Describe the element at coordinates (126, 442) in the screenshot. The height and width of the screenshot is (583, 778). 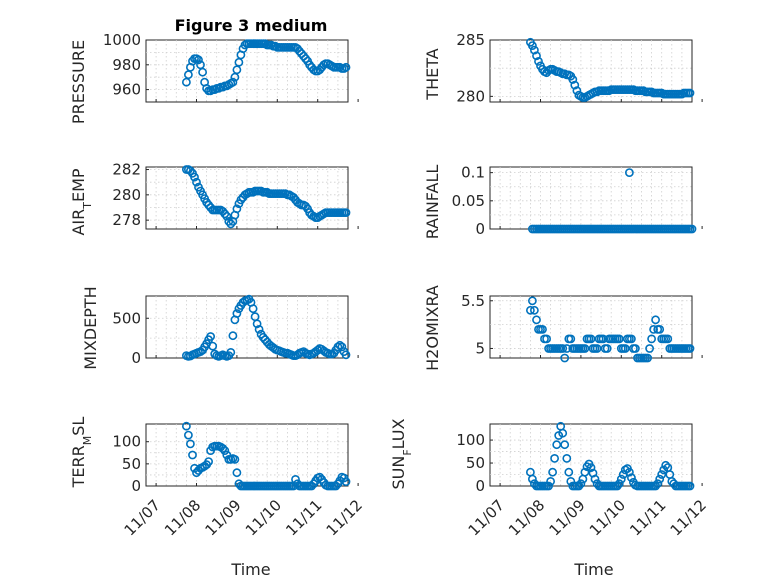
I see `y-tick-label: 100` at that location.